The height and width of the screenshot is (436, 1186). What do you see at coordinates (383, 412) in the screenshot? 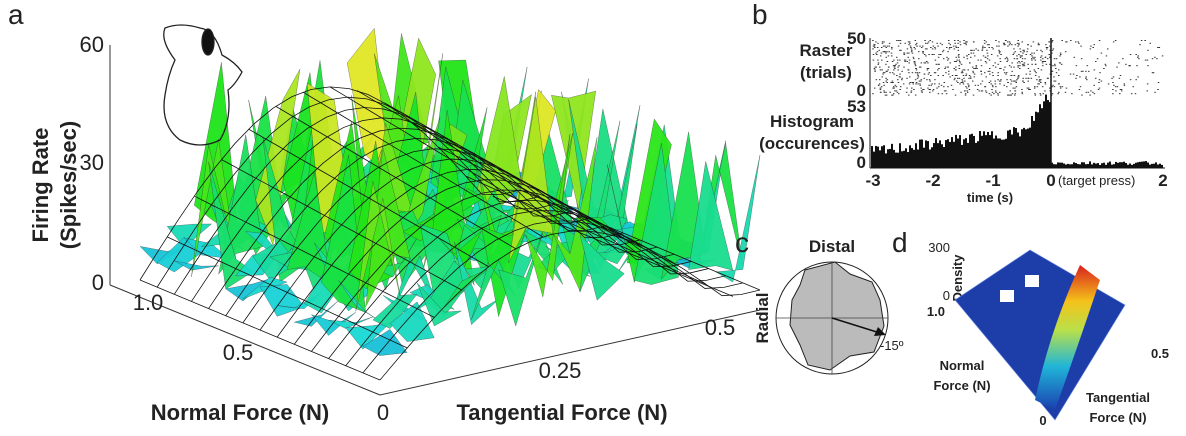
I see `tangential-tick: 0` at bounding box center [383, 412].